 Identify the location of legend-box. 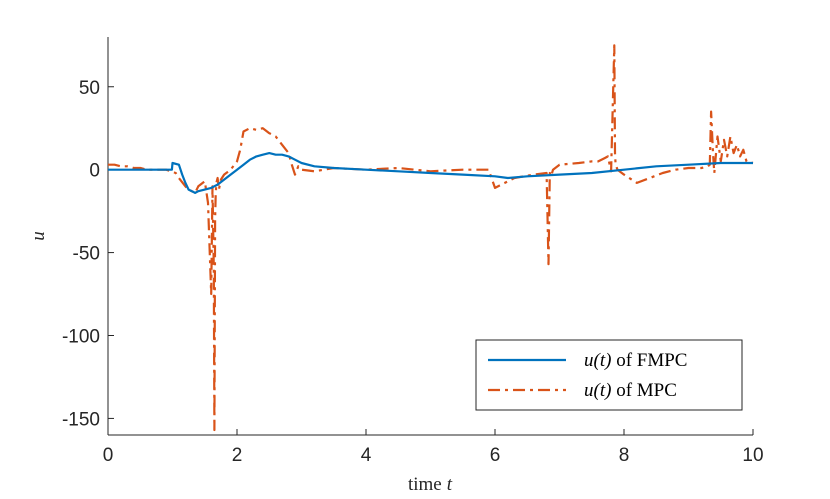
(609, 375).